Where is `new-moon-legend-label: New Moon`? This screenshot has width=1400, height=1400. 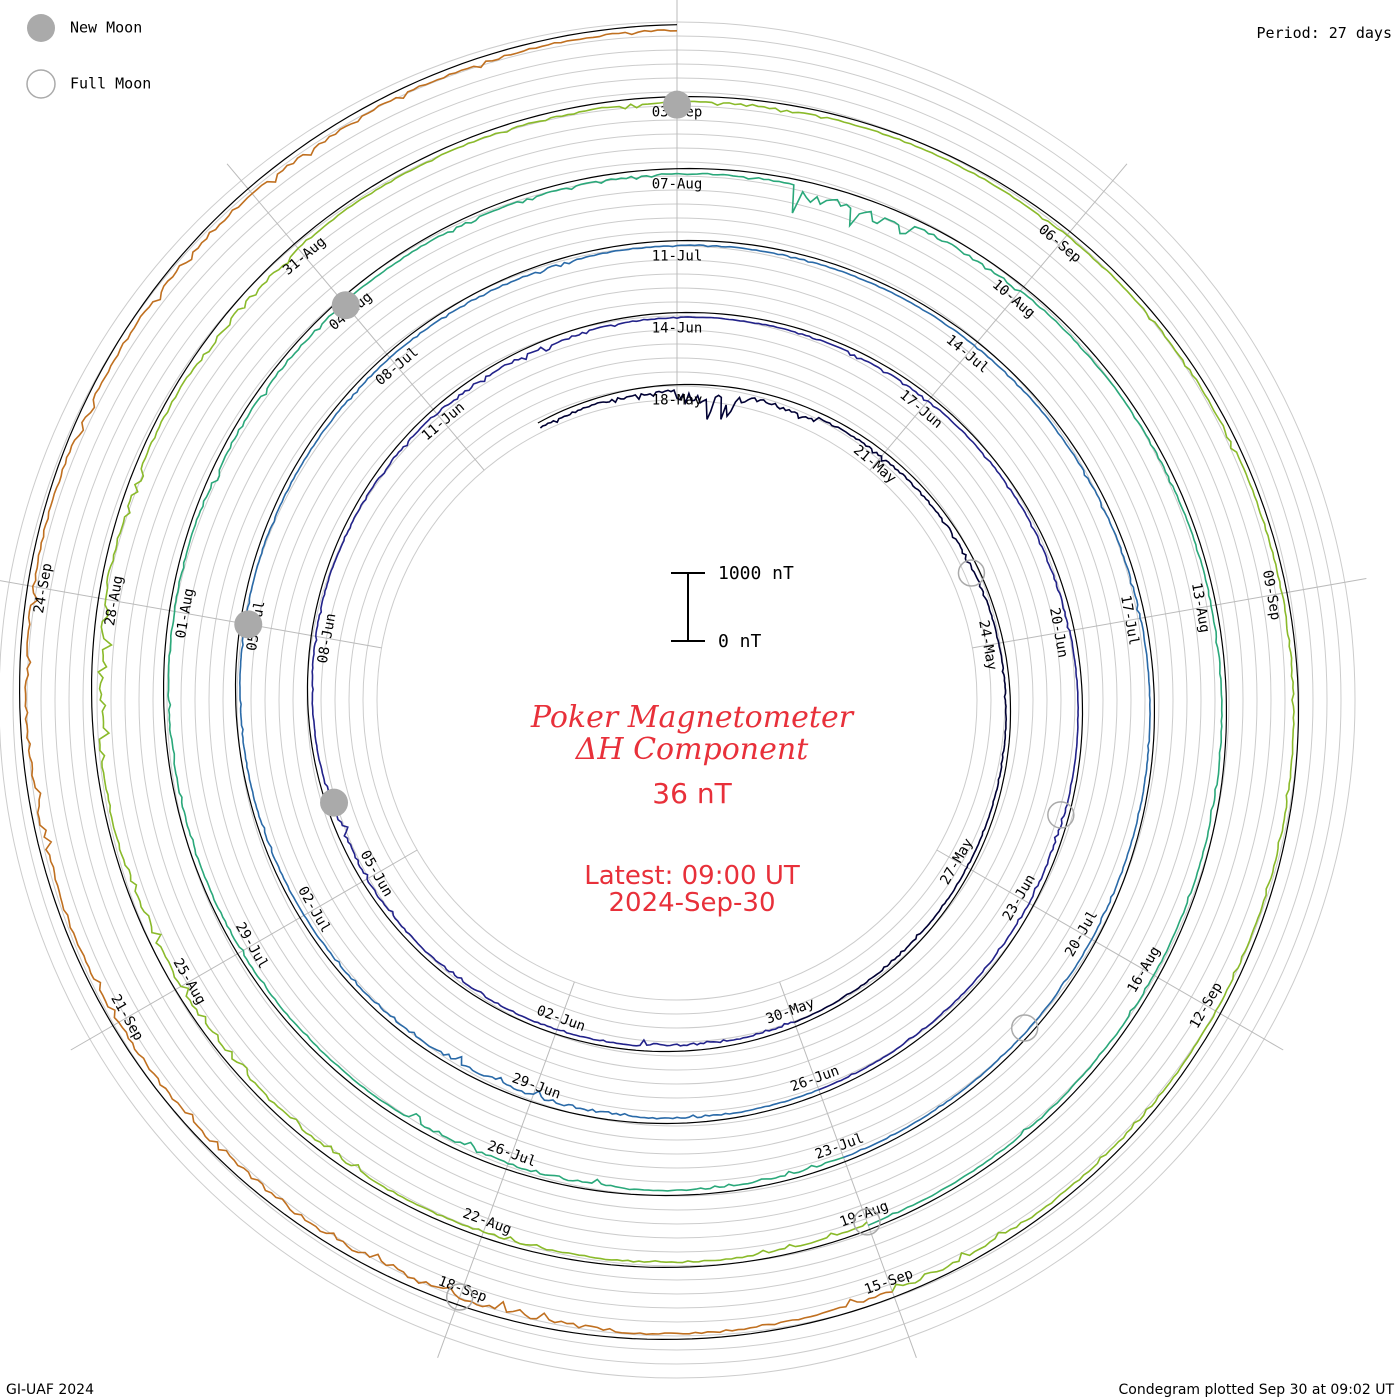 new-moon-legend-label: New Moon is located at coordinates (106, 28).